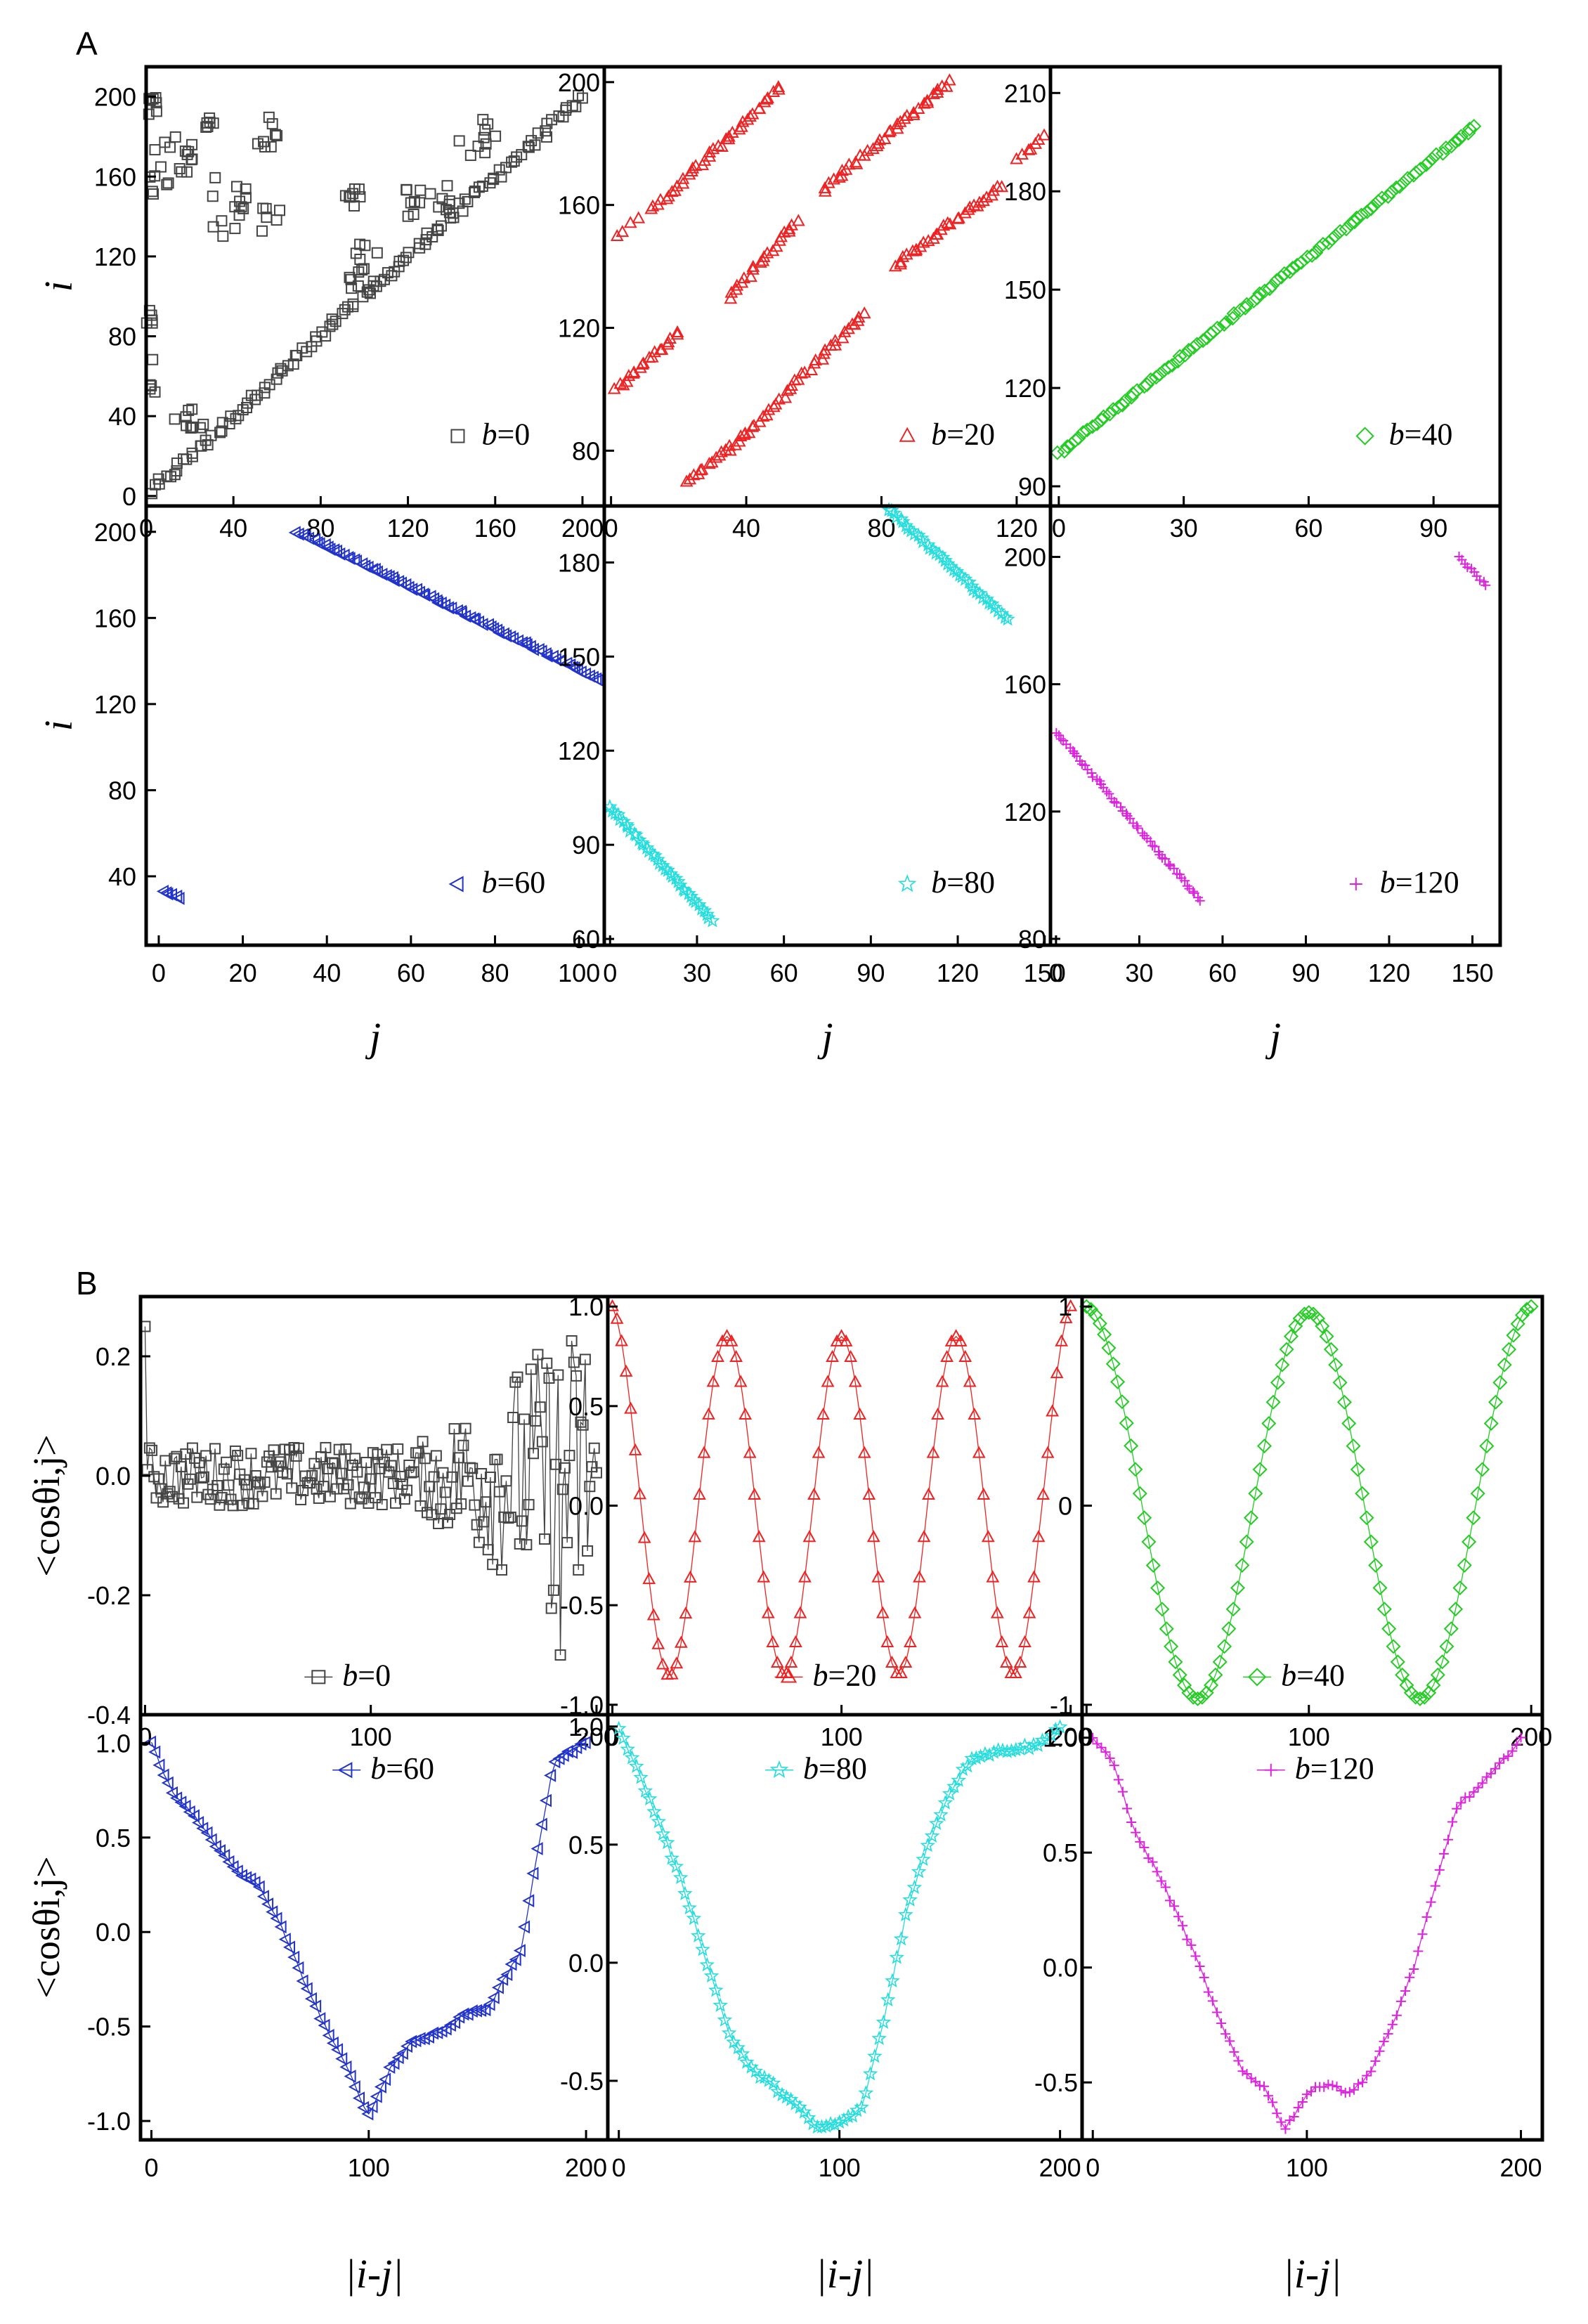 This screenshot has height=2324, width=1588. Describe the element at coordinates (115, 532) in the screenshot. I see `y-tick-label: 200` at that location.